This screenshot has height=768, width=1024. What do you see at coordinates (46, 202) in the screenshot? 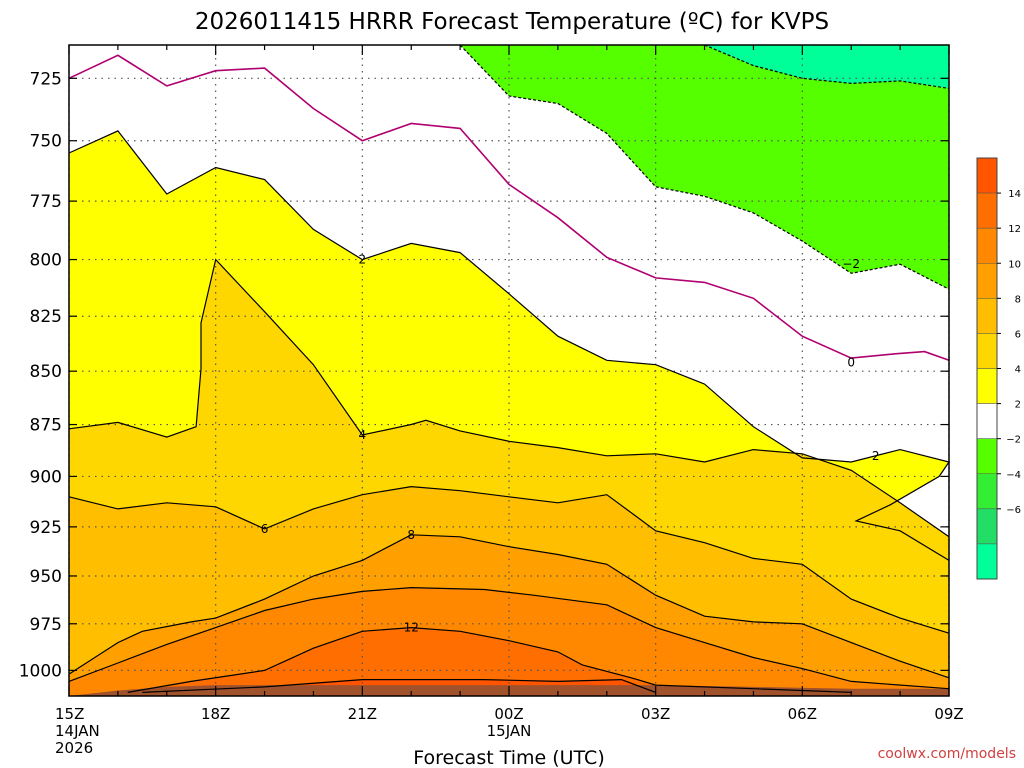
I see `y-tick-label-775: 775` at bounding box center [46, 202].